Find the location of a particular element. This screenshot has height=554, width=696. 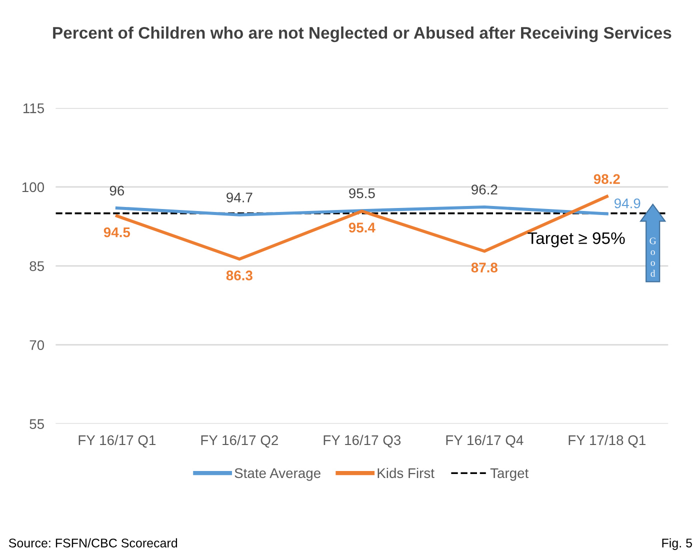

data-label: 94.5 is located at coordinates (117, 232).